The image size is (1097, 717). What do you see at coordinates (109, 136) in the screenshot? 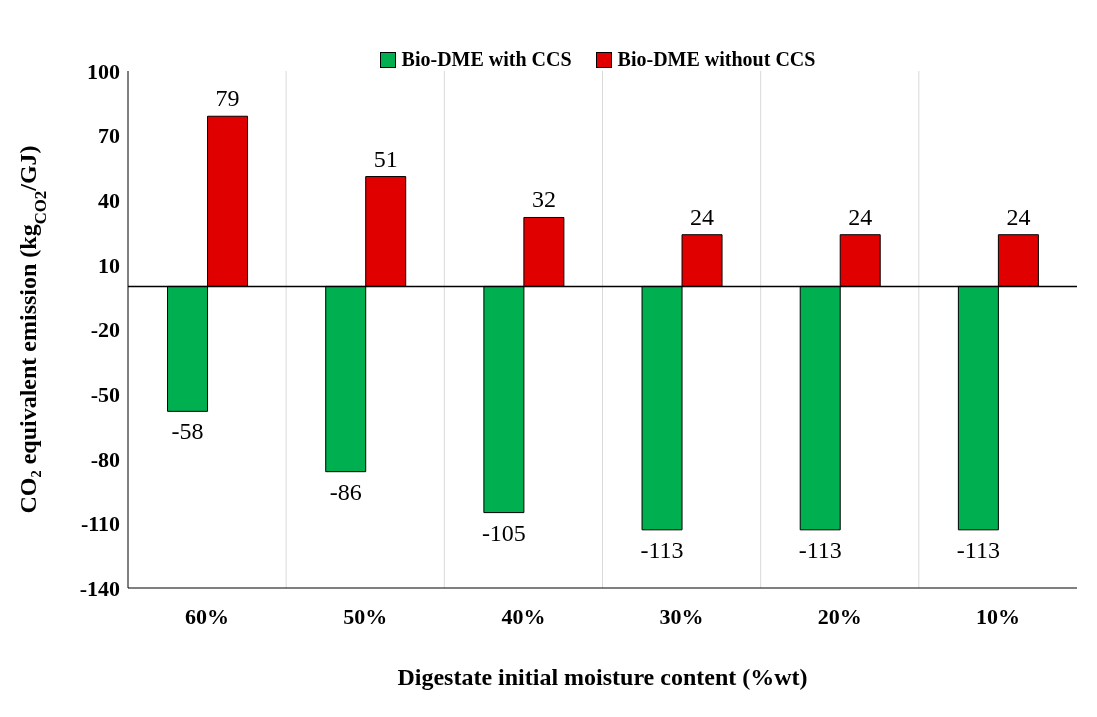
I see `y-tick-label: 70` at bounding box center [109, 136].